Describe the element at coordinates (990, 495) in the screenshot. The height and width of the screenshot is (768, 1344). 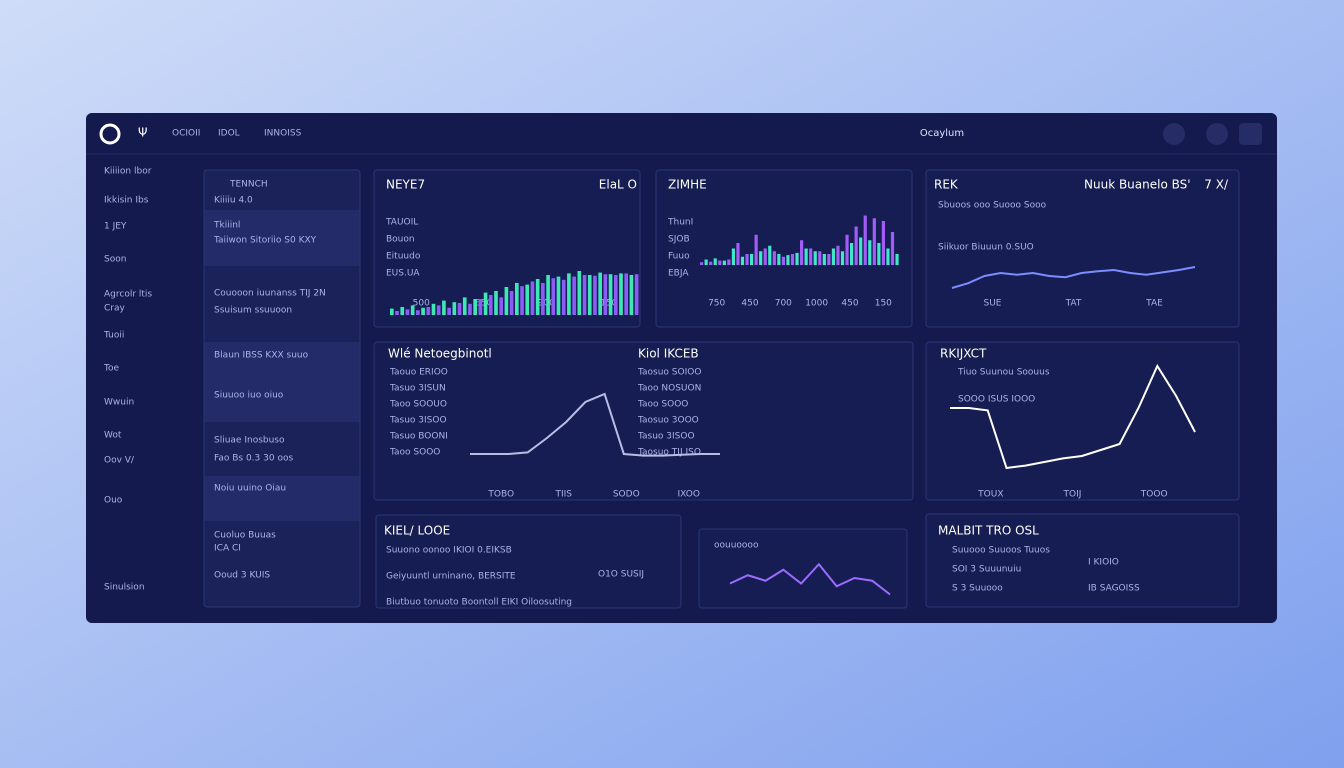
I see `x-tick-label: TOUX` at that location.